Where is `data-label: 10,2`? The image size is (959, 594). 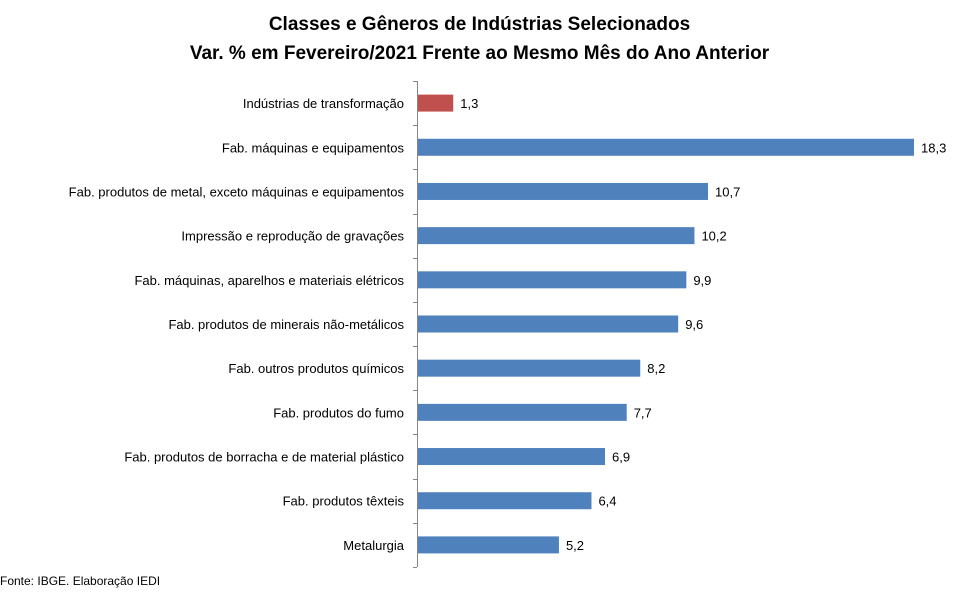
data-label: 10,2 is located at coordinates (713, 236).